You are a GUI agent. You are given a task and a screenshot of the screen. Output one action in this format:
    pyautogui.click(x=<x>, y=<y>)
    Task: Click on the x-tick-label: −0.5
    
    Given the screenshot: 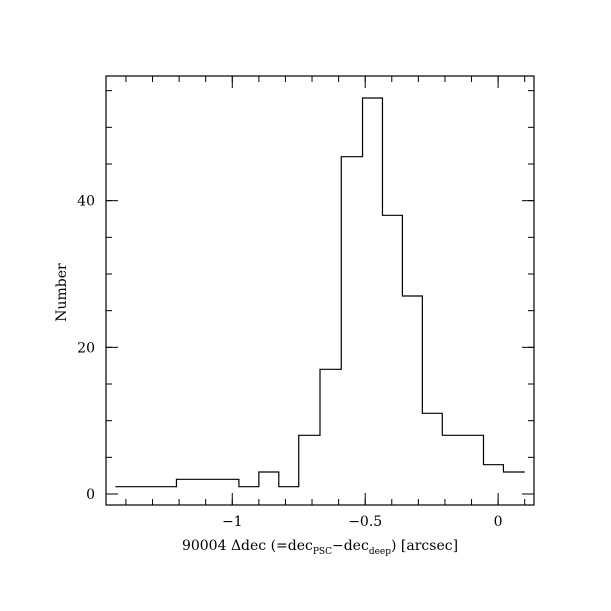 What is the action you would take?
    pyautogui.click(x=365, y=522)
    